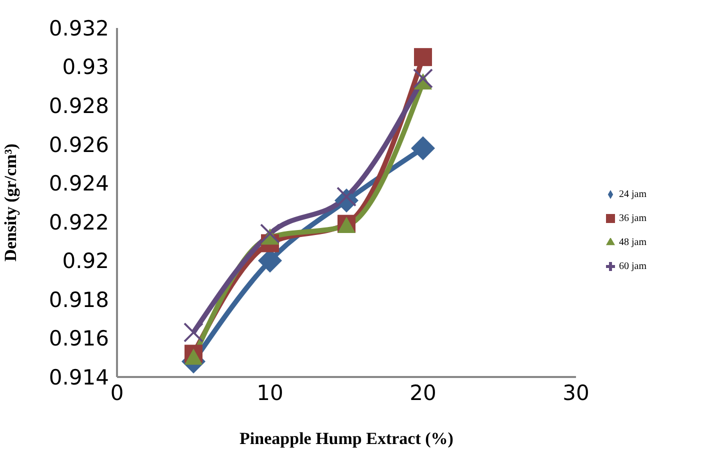  I want to click on x-axis-title: Pineapple Hump Extract (%), so click(347, 438).